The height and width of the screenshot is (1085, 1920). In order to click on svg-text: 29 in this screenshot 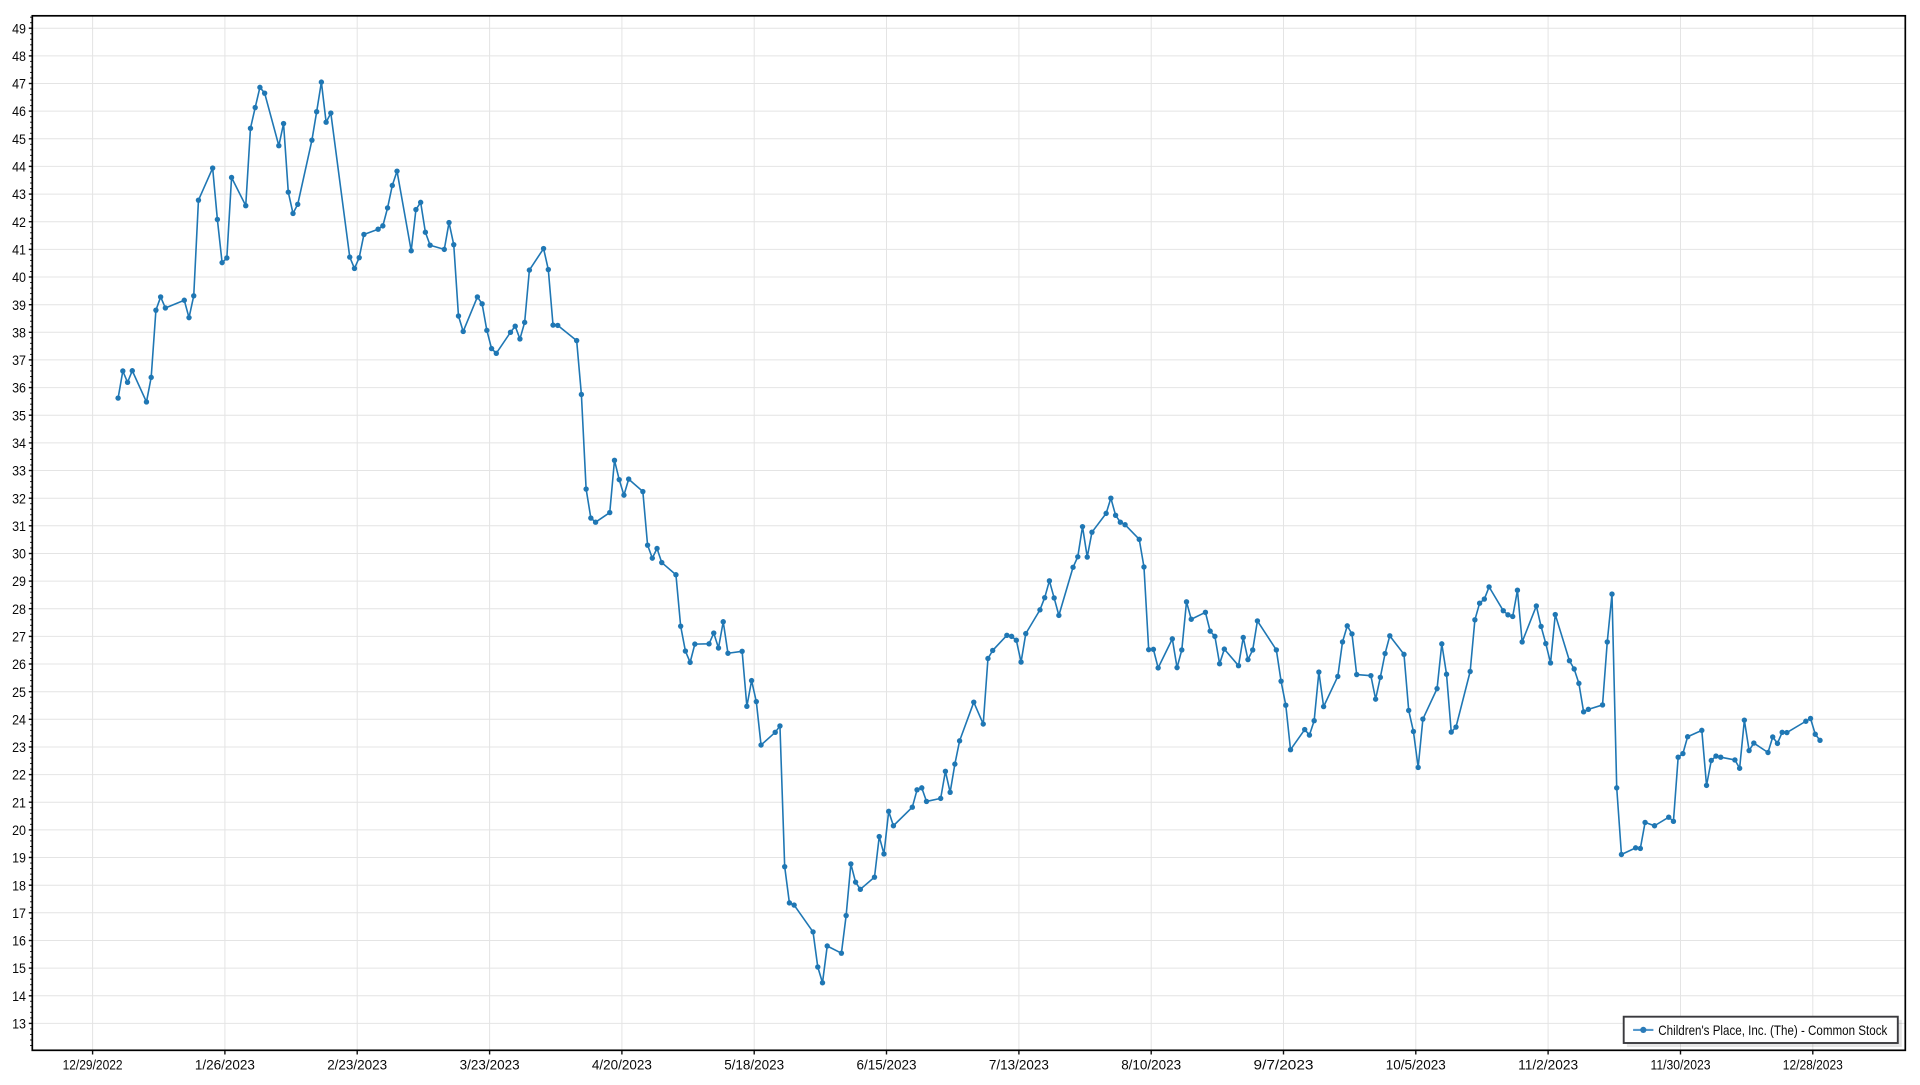, I will do `click(19, 581)`.